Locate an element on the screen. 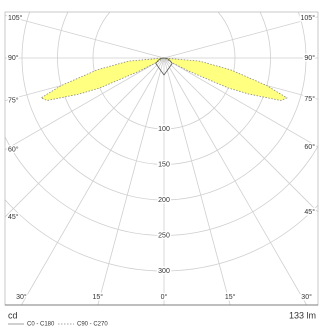 This screenshot has width=323, height=331. r-tick-label: 150 is located at coordinates (164, 164).